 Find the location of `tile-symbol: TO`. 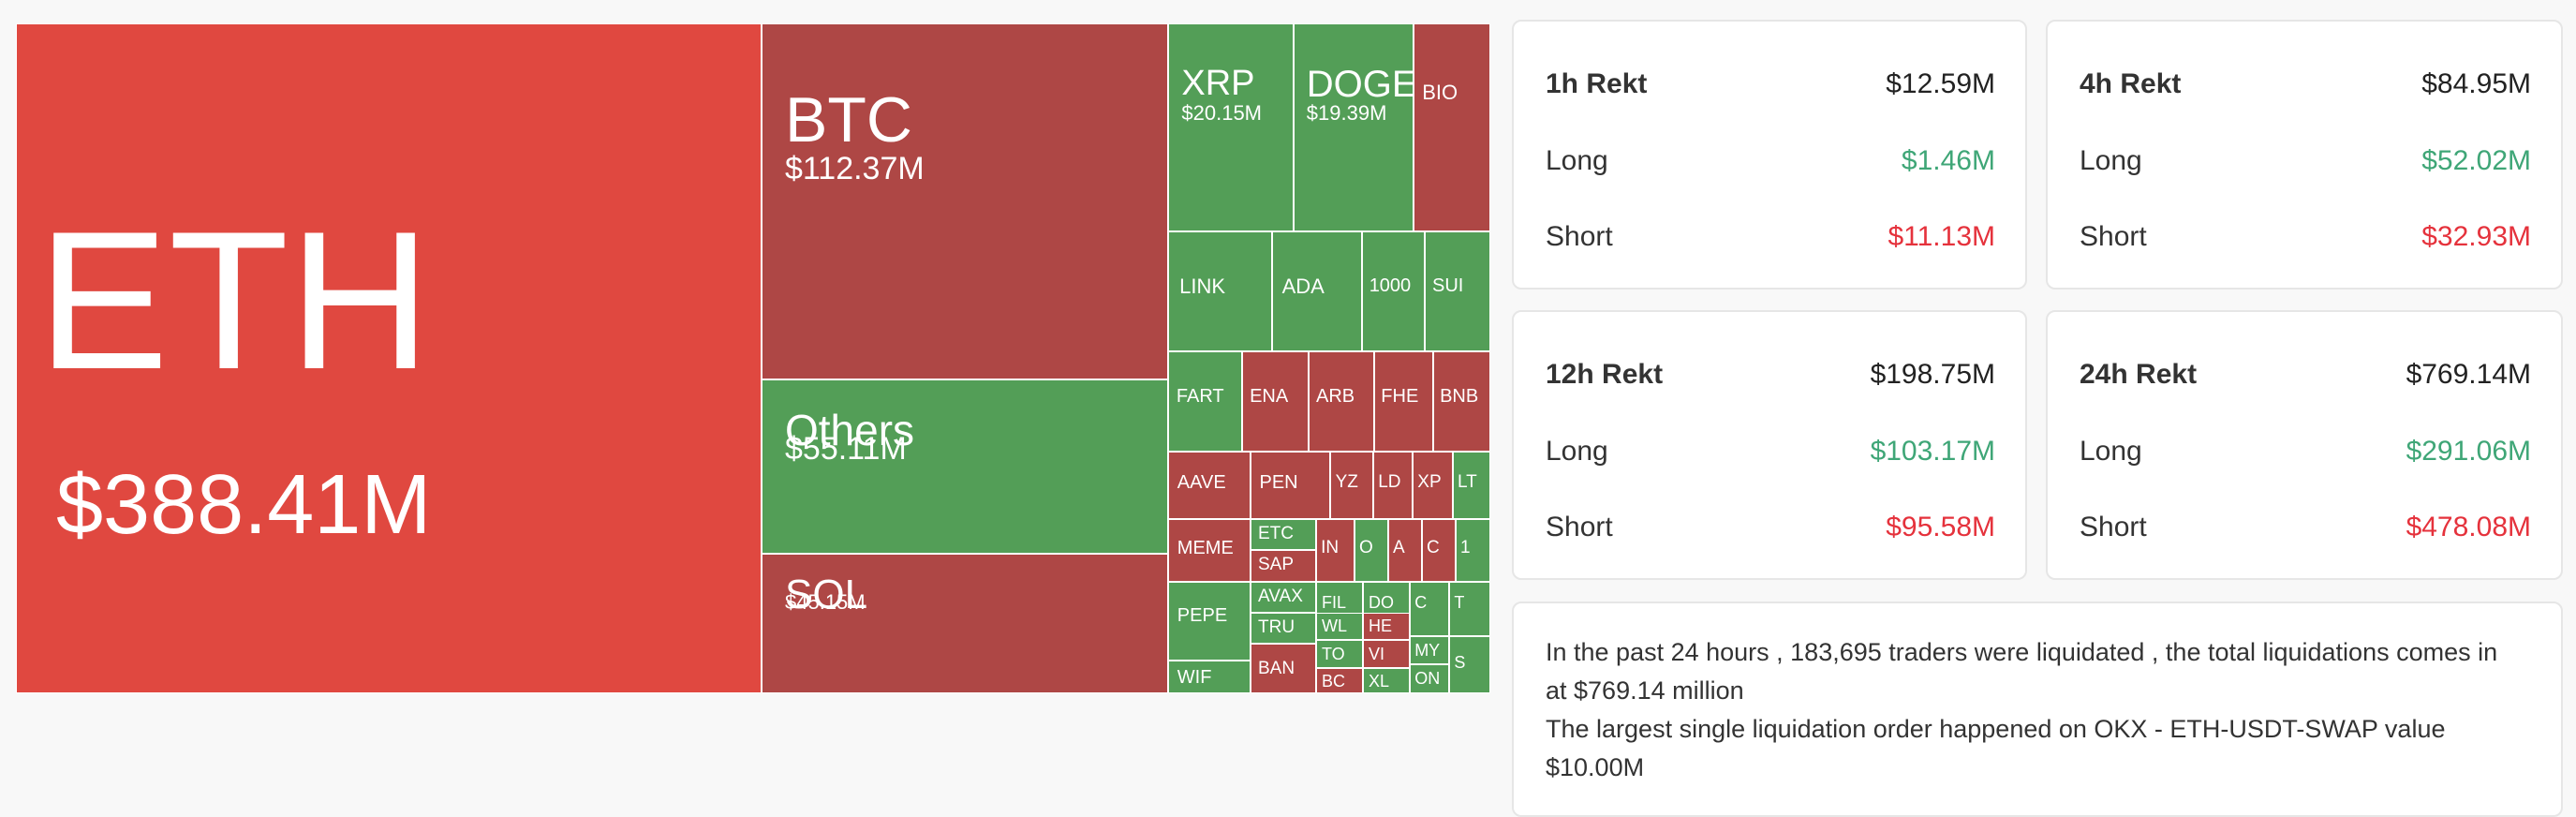

tile-symbol: TO is located at coordinates (1333, 653).